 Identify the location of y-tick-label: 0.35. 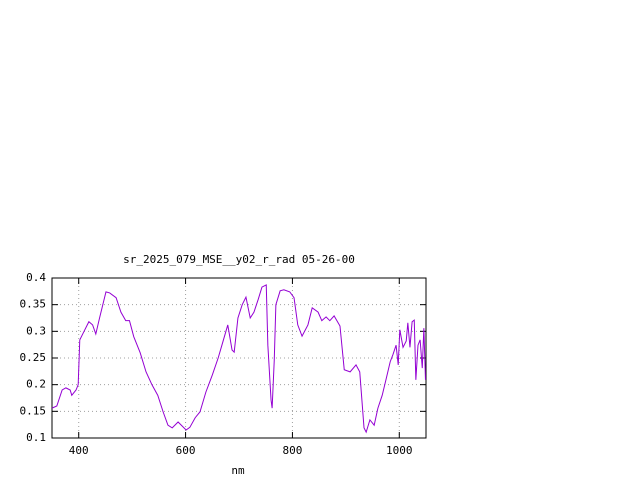
(33, 304).